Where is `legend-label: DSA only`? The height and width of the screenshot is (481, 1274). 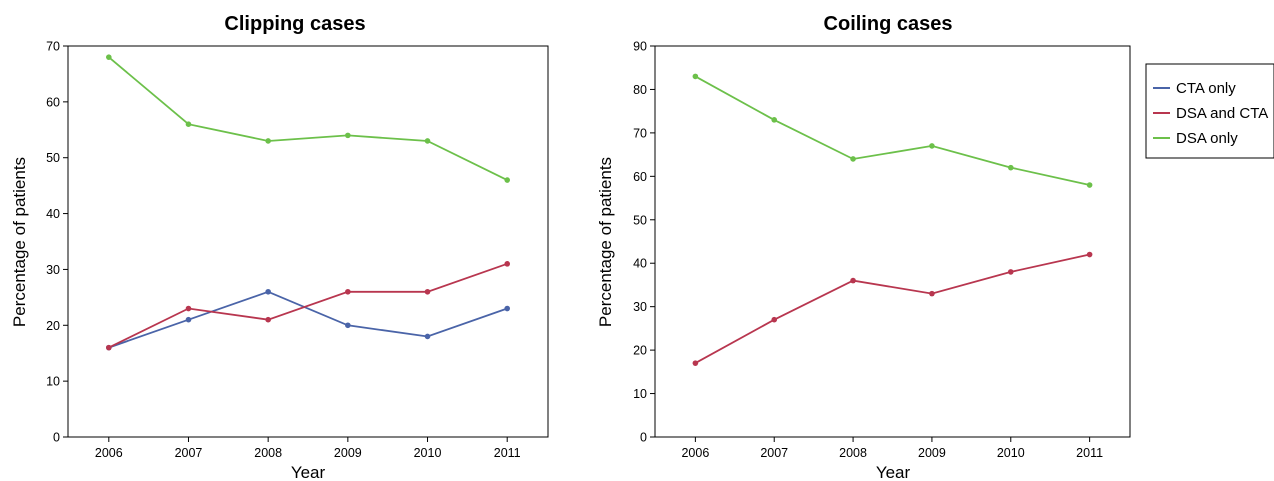
legend-label: DSA only is located at coordinates (1207, 138).